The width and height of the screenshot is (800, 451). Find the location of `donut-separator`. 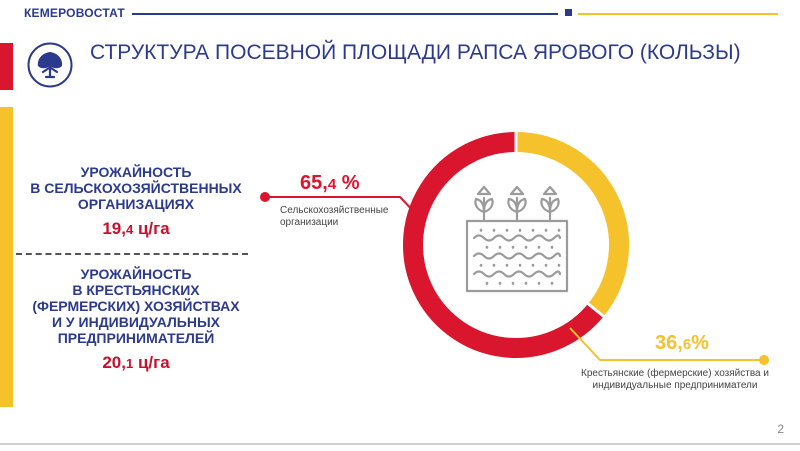

donut-separator is located at coordinates (596, 310).